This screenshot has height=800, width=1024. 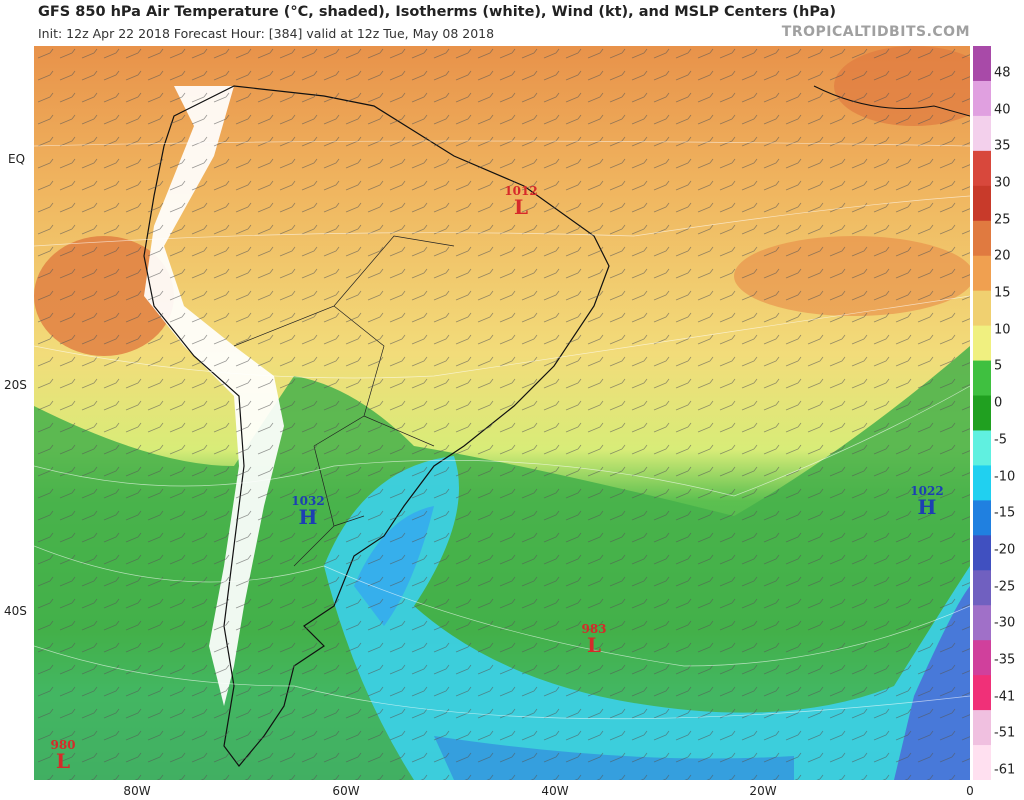 I want to click on colorbar-label: 30, so click(x=1002, y=183).